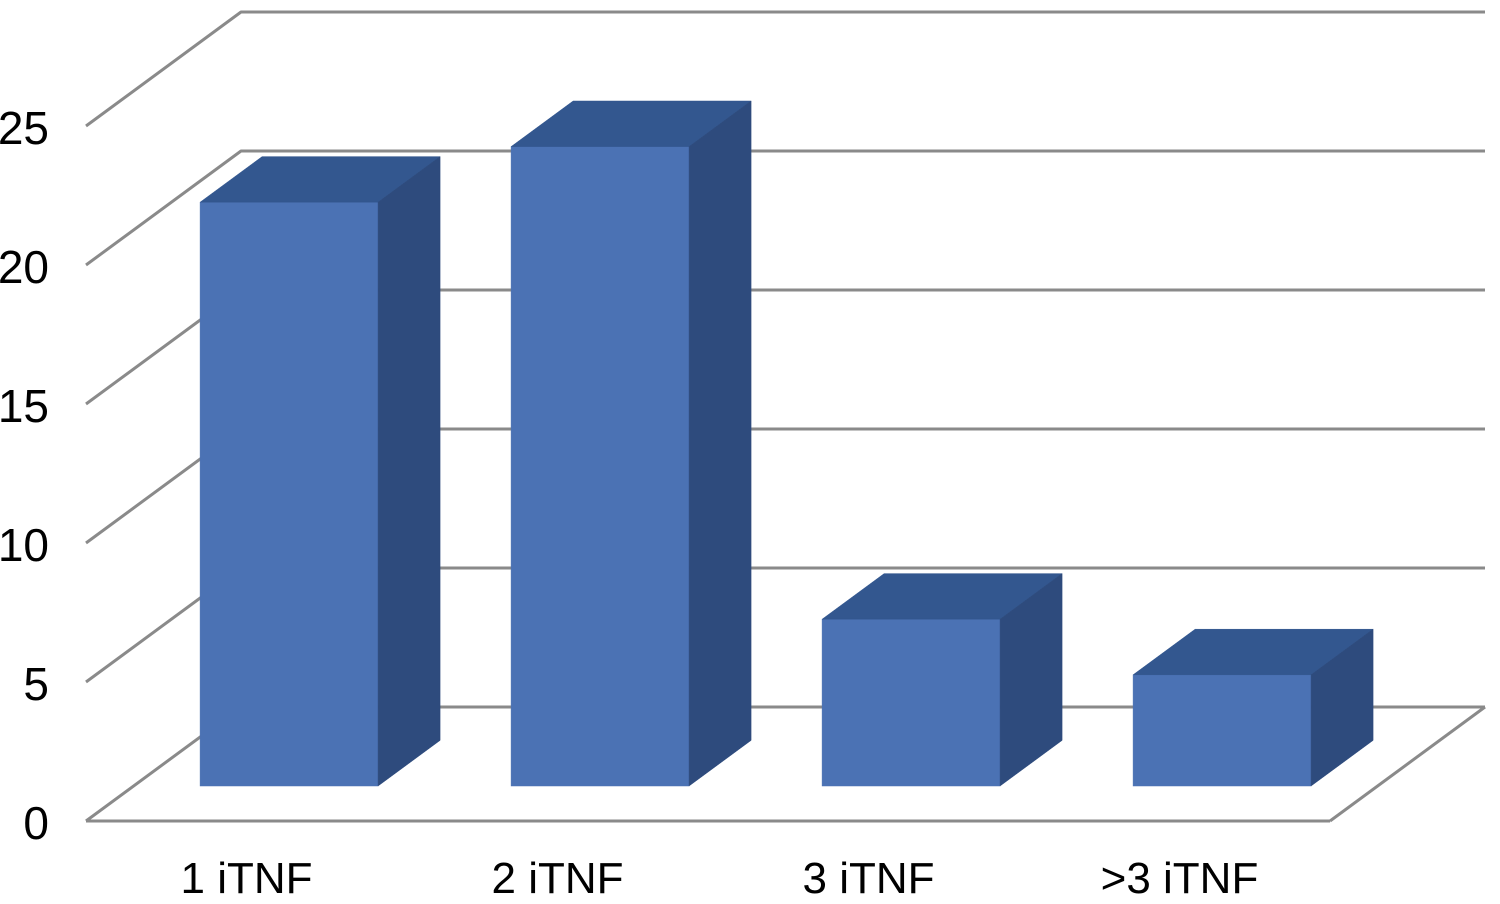 The height and width of the screenshot is (904, 1500). What do you see at coordinates (24, 545) in the screenshot?
I see `y-axis-tick-label: 10` at bounding box center [24, 545].